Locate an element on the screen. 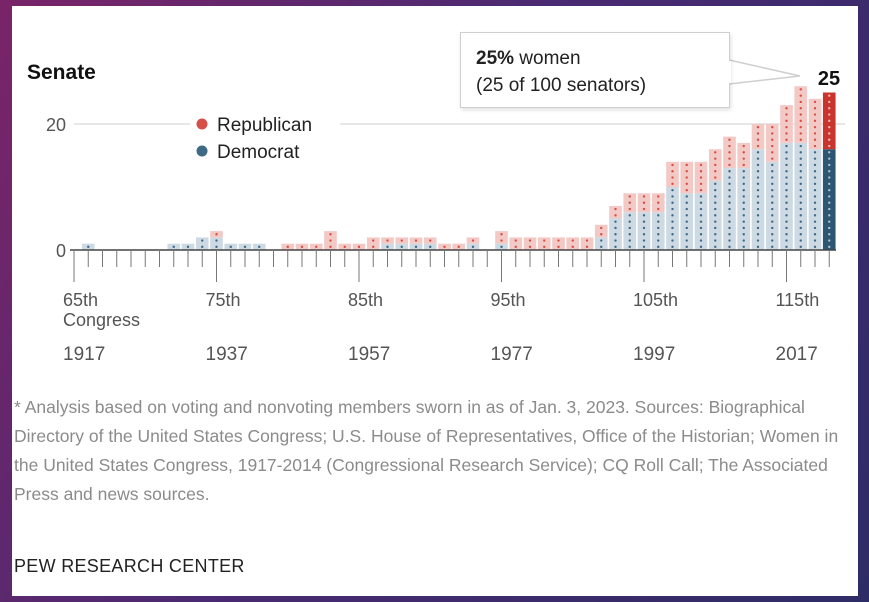 This screenshot has width=869, height=602. legend-republican-label: Republican is located at coordinates (264, 125).